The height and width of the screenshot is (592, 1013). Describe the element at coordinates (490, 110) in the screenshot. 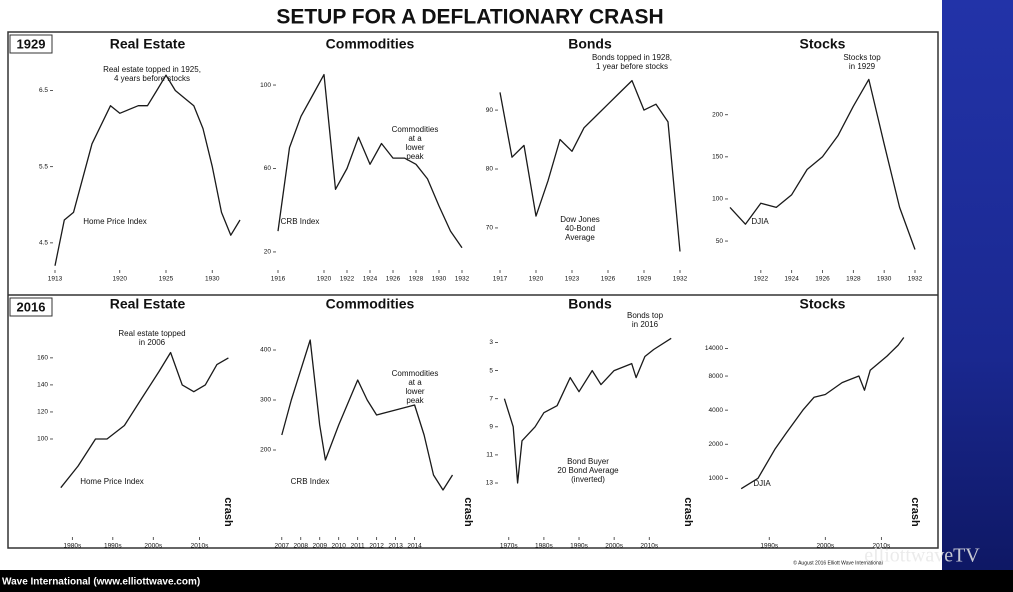

I see `y-tick-label: 90` at that location.